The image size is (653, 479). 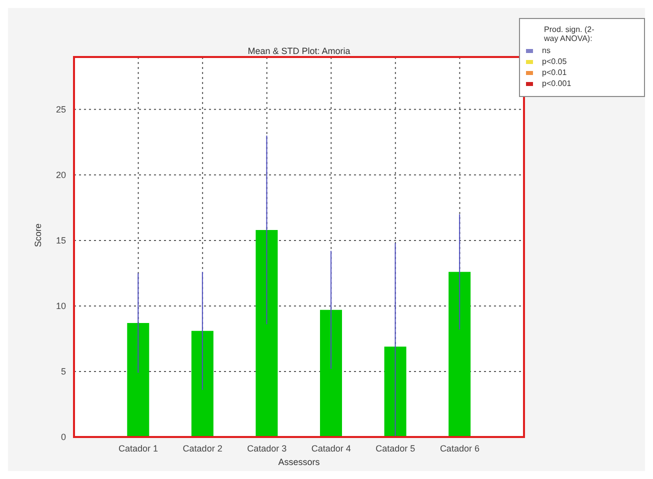 I want to click on y-tick-label: 0, so click(x=63, y=437).